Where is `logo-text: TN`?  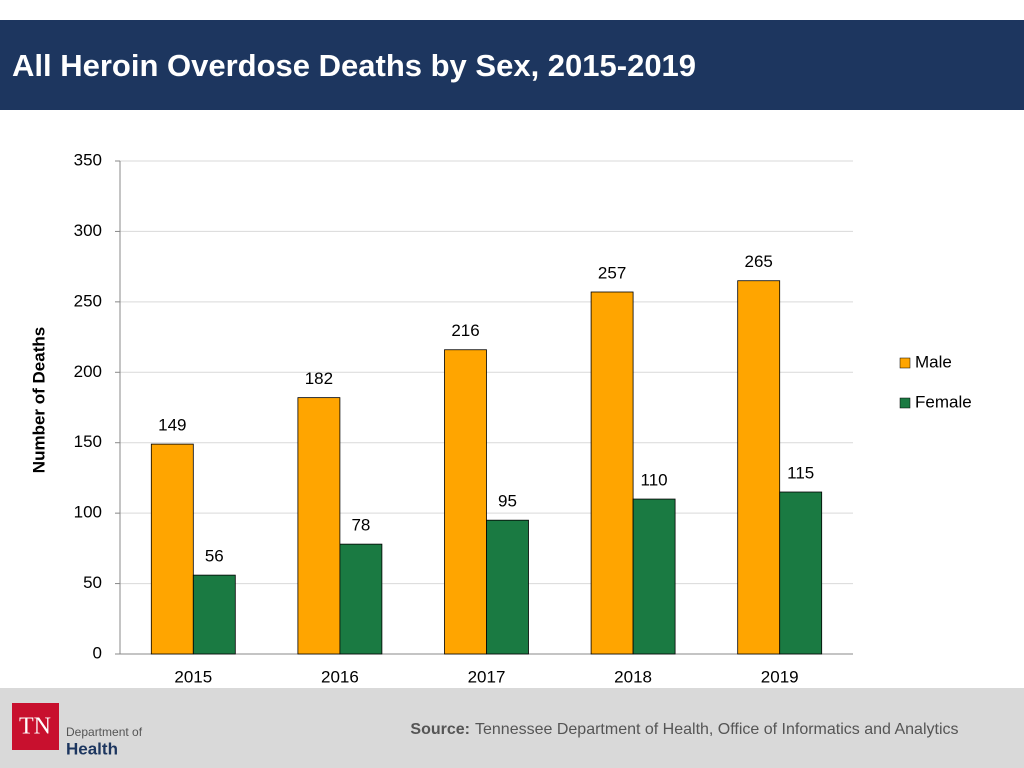 logo-text: TN is located at coordinates (35, 727).